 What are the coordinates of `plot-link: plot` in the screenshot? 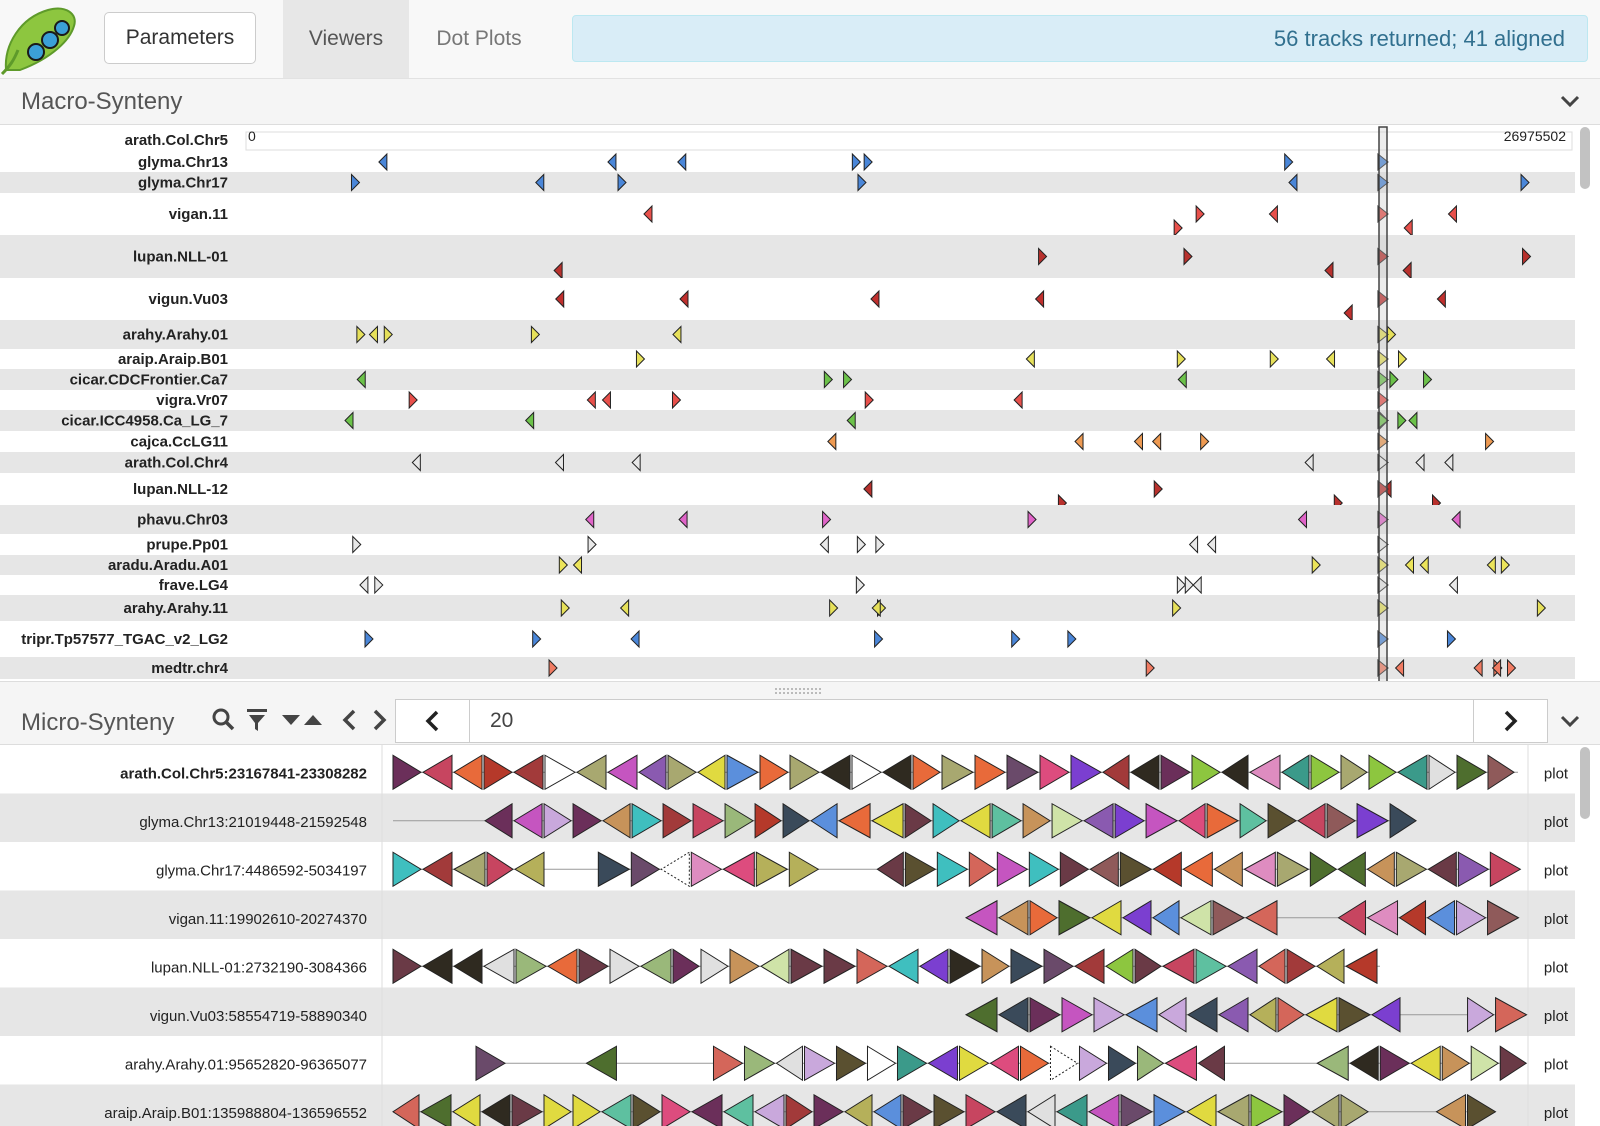 It's located at (1556, 822).